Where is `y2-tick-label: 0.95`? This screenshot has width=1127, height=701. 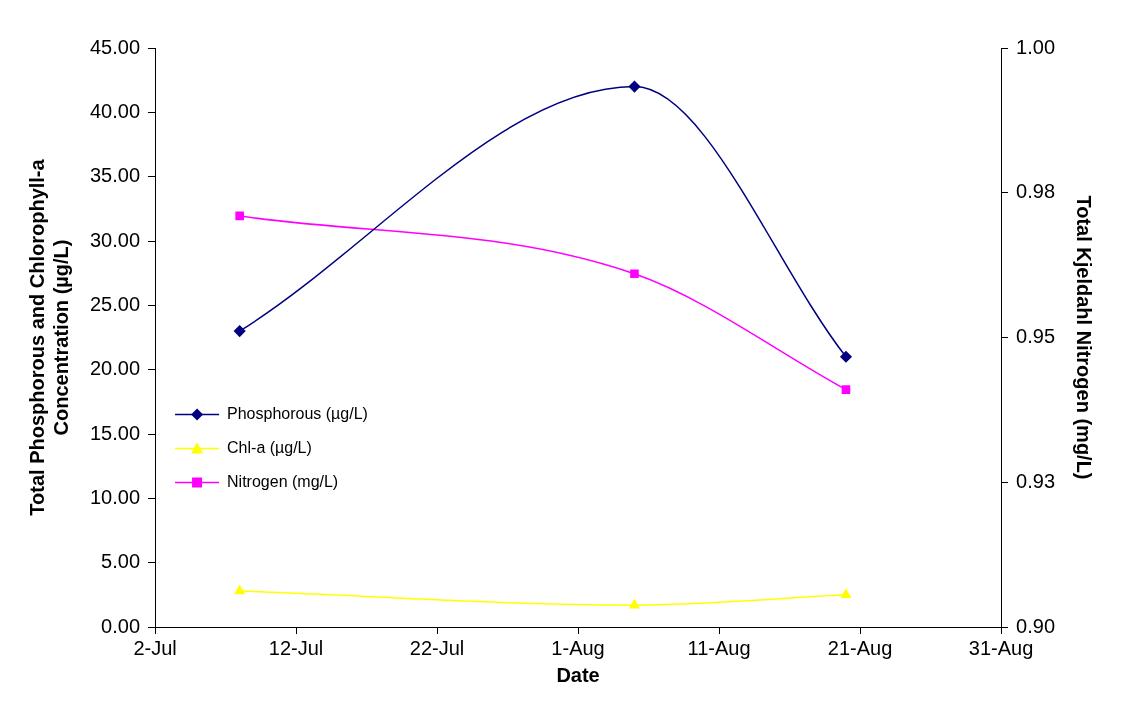
y2-tick-label: 0.95 is located at coordinates (1036, 336).